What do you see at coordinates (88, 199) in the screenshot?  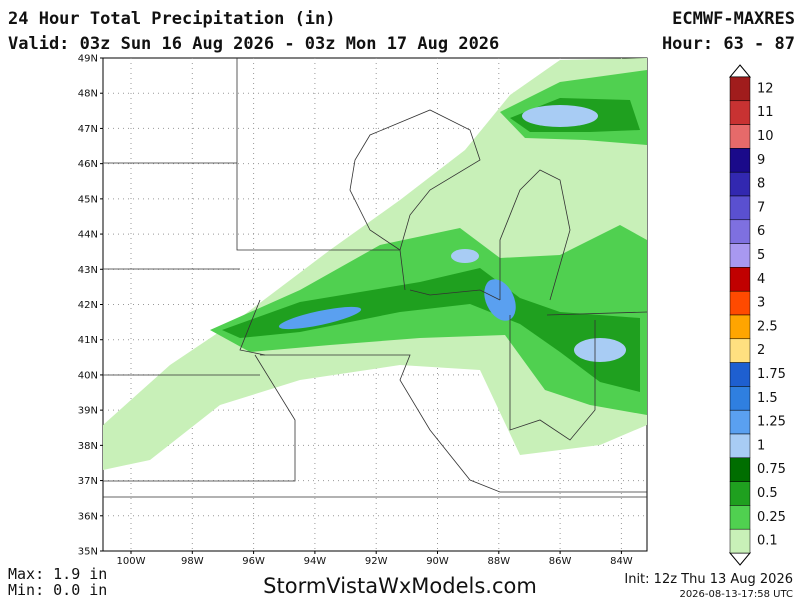 I see `lat-label: 45N` at bounding box center [88, 199].